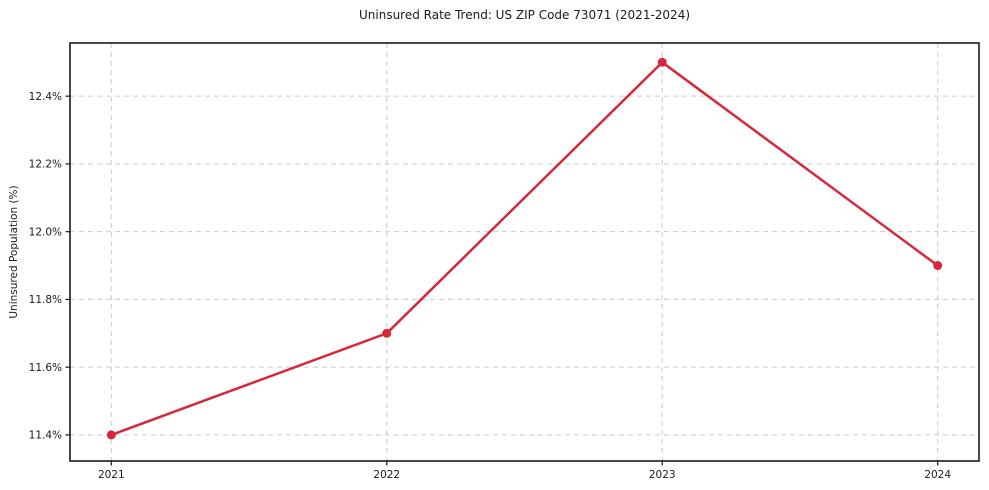  What do you see at coordinates (937, 475) in the screenshot?
I see `x-tick-label: 2024` at bounding box center [937, 475].